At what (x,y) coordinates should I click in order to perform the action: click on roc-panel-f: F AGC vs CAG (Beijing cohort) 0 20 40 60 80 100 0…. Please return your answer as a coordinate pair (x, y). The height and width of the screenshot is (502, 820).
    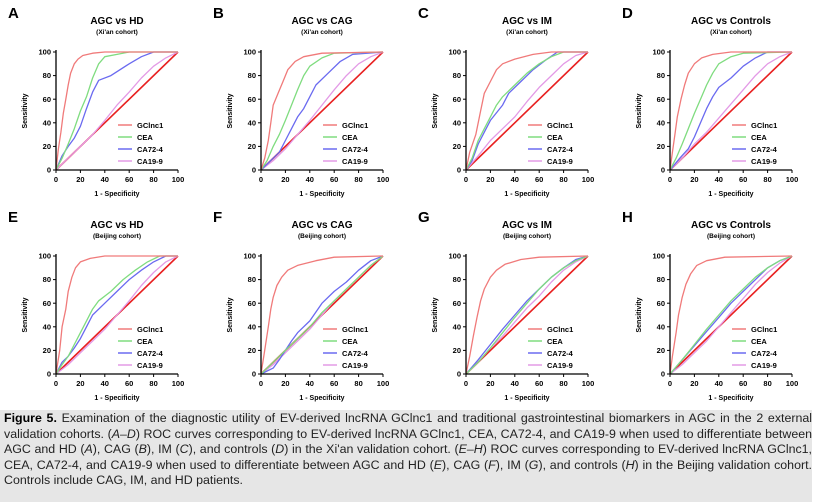
    Looking at the image, I should click on (301, 305).